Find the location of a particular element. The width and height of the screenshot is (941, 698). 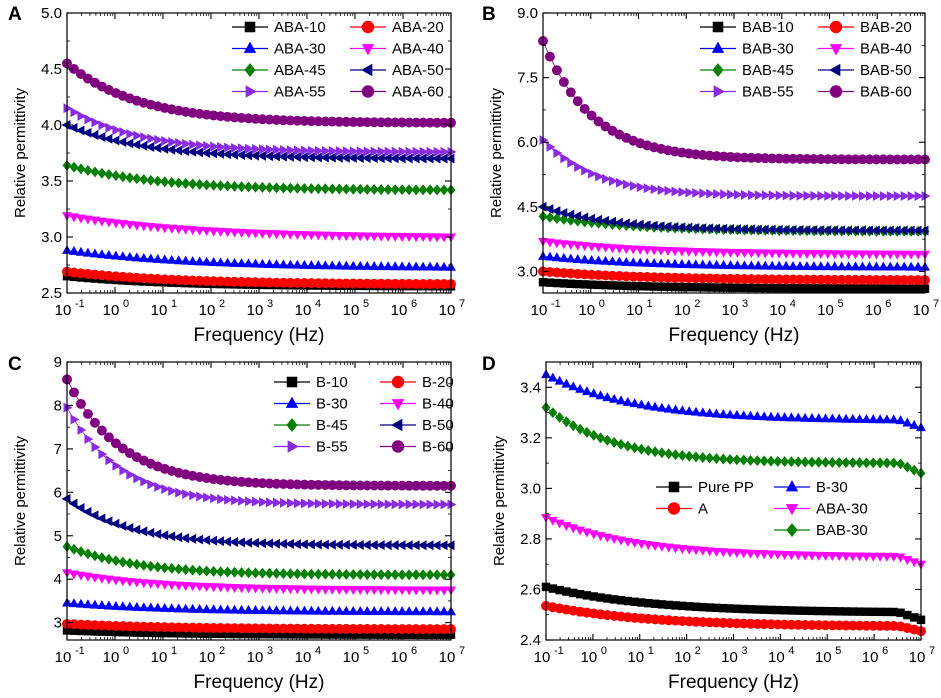

legend-label: Pure PP is located at coordinates (726, 487).